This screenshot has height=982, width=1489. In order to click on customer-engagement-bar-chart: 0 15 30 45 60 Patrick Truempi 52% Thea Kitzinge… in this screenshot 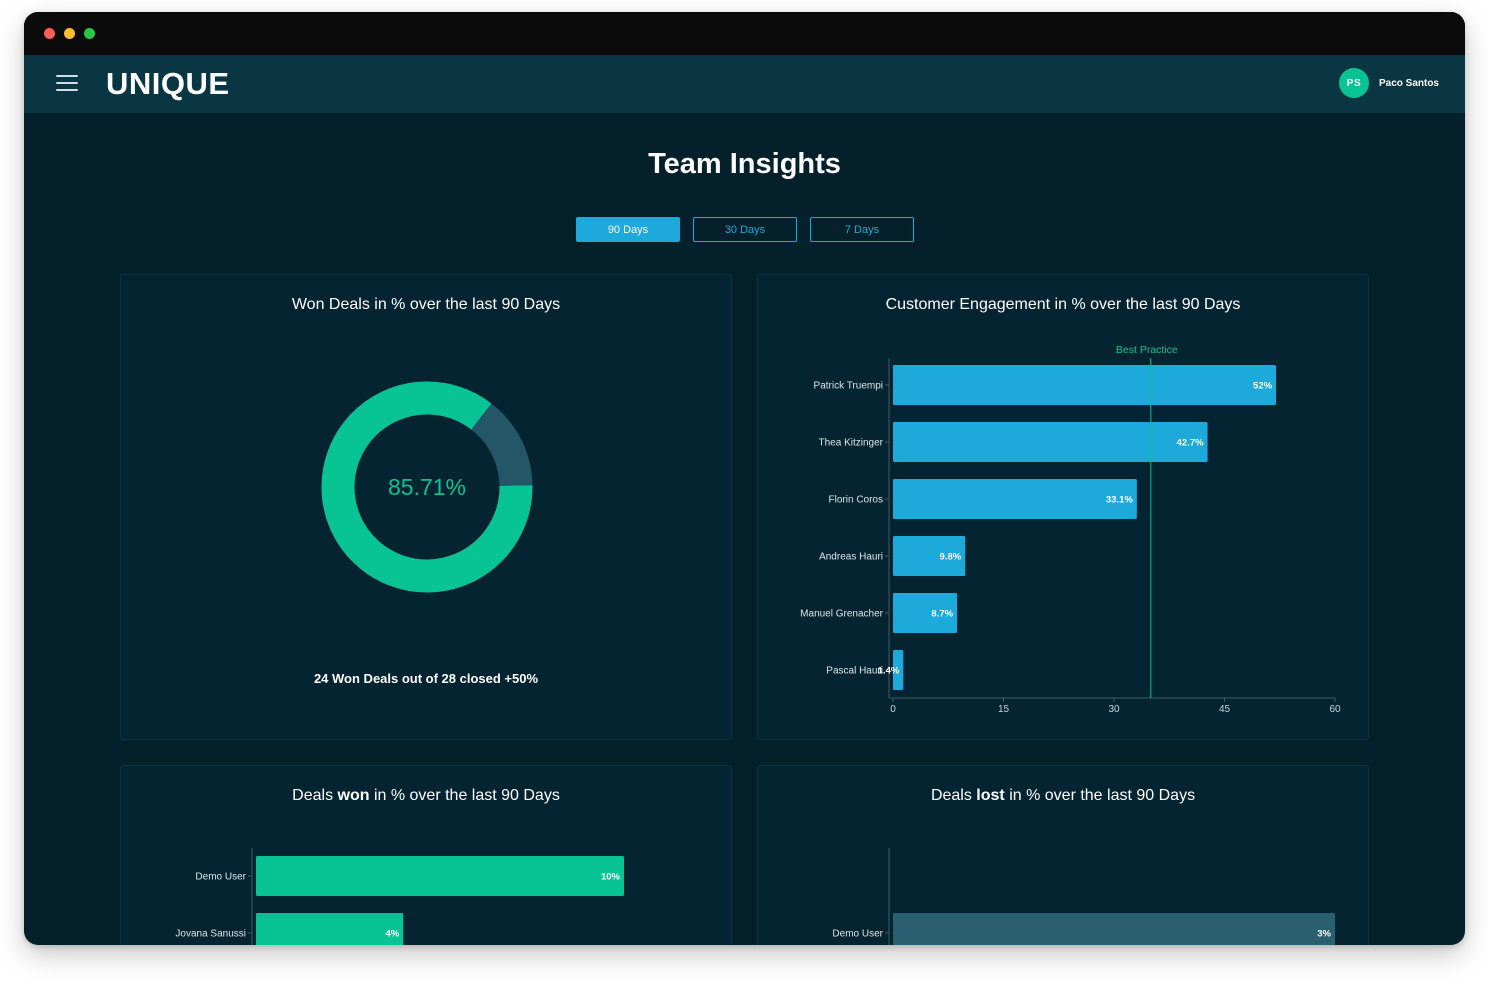, I will do `click(1070, 529)`.